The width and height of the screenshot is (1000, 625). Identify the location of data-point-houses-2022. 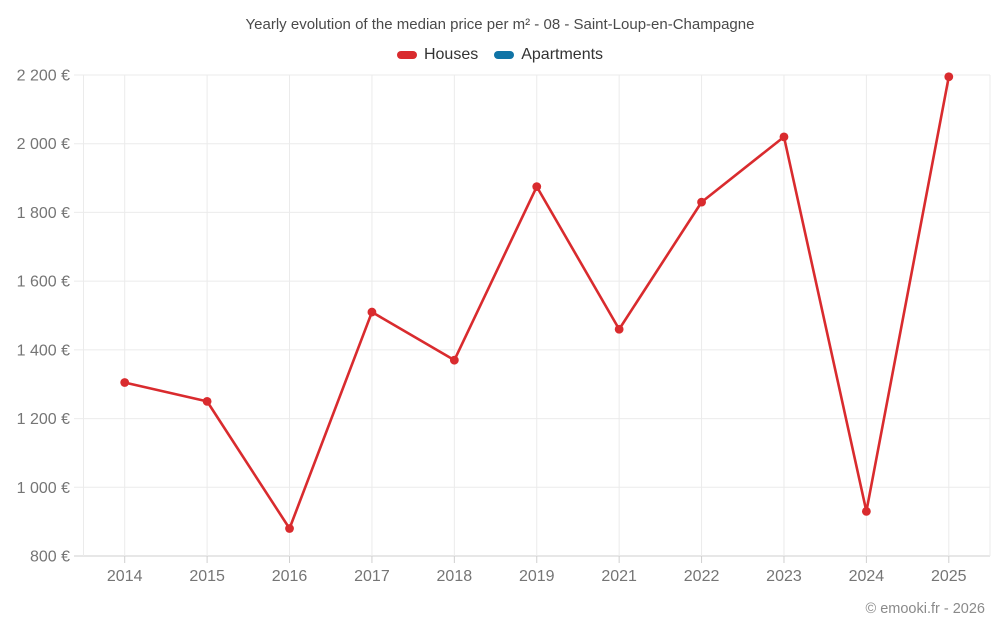
(701, 202).